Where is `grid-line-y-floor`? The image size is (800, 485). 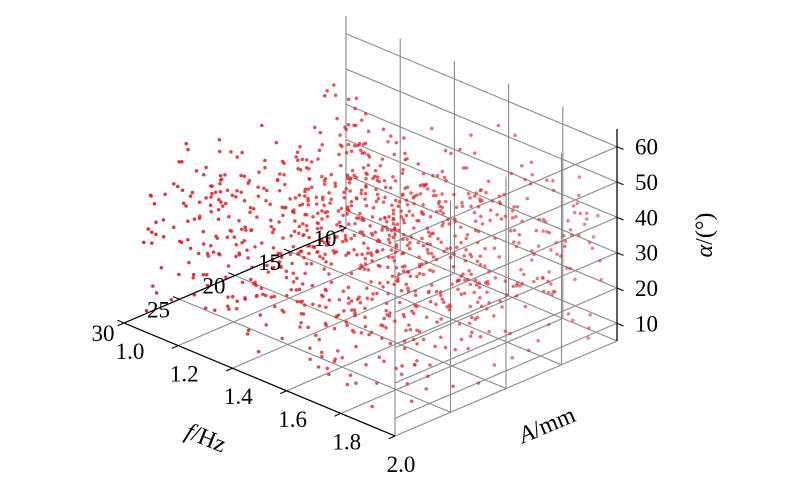 grid-line-y-floor is located at coordinates (452, 365).